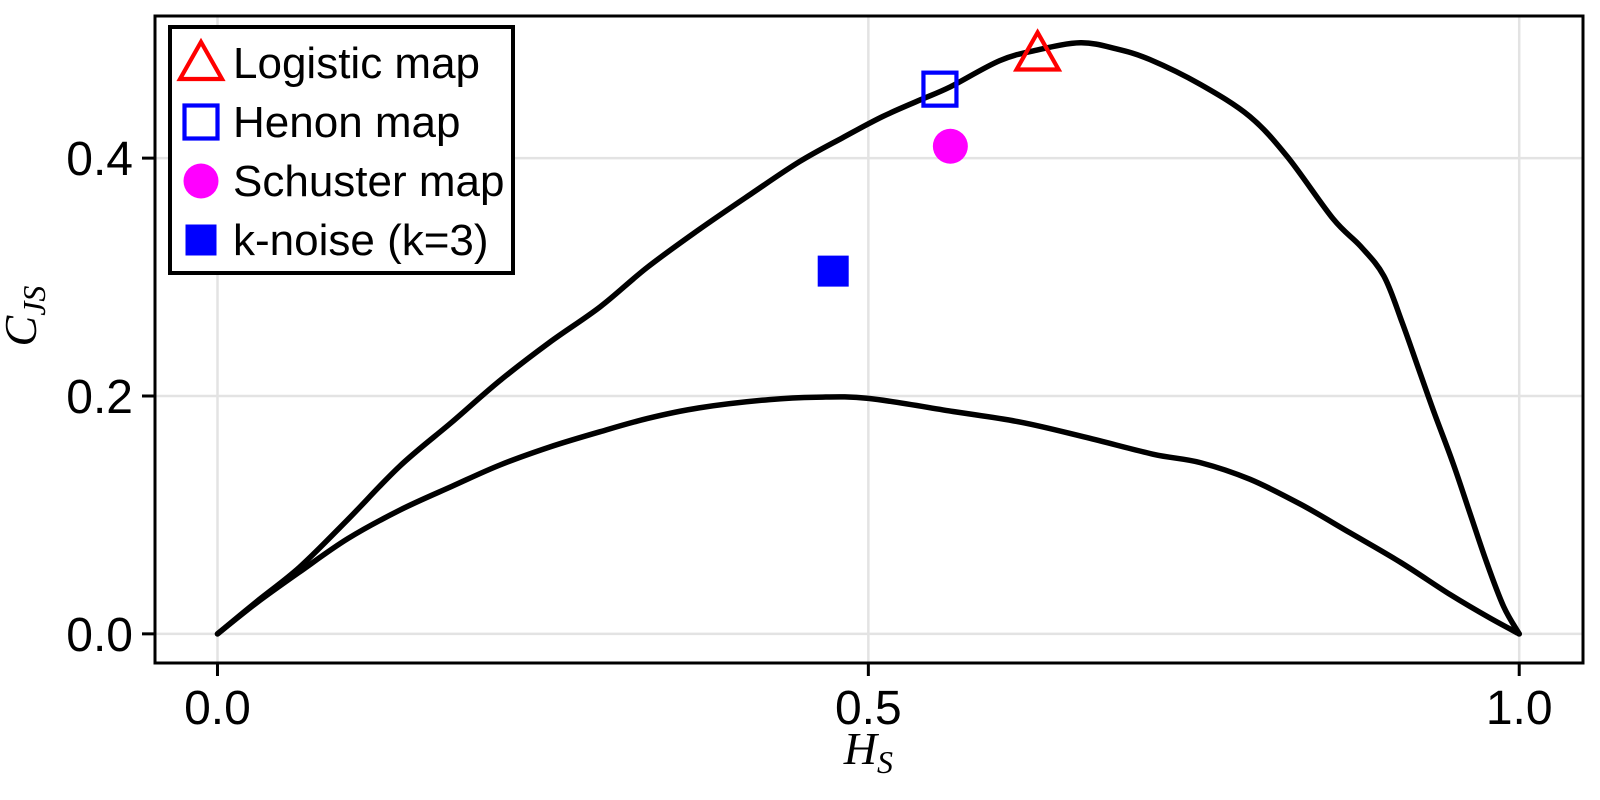 The image size is (1600, 800). I want to click on y-tick-label-0.0: 0.0, so click(99, 635).